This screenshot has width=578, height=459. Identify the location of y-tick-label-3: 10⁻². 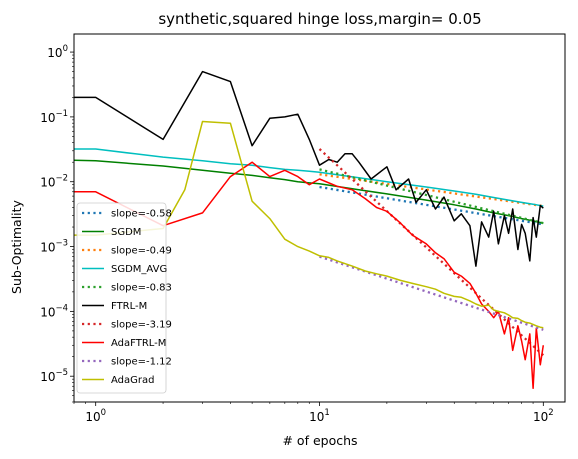
(54, 182).